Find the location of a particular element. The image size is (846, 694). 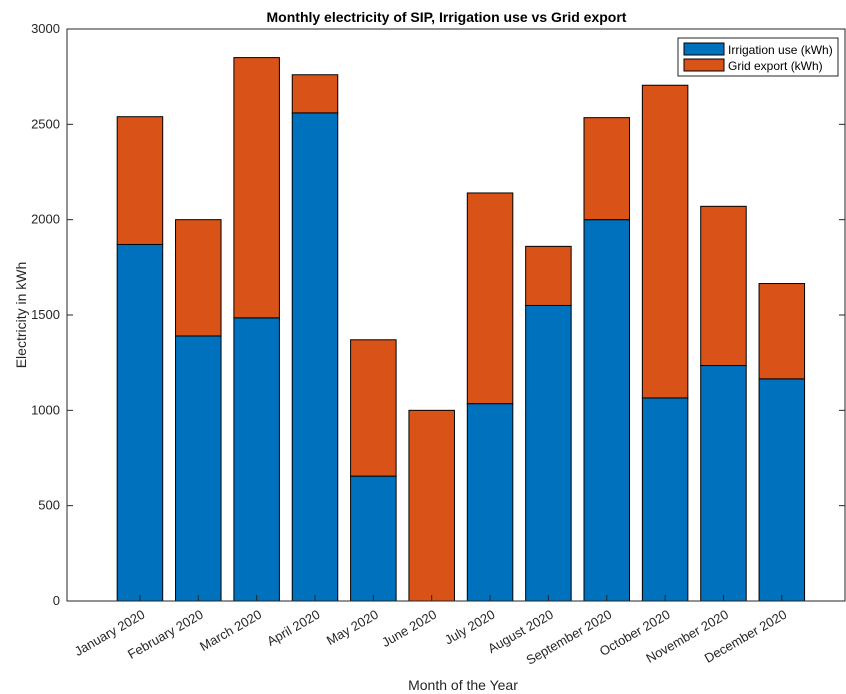

y-tick-label: 2500 is located at coordinates (45, 123).